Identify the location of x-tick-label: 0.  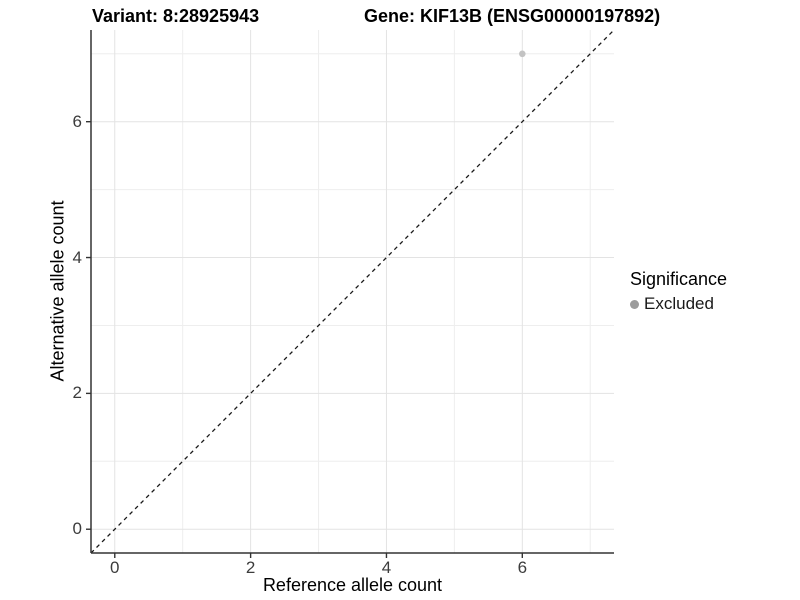
(115, 567).